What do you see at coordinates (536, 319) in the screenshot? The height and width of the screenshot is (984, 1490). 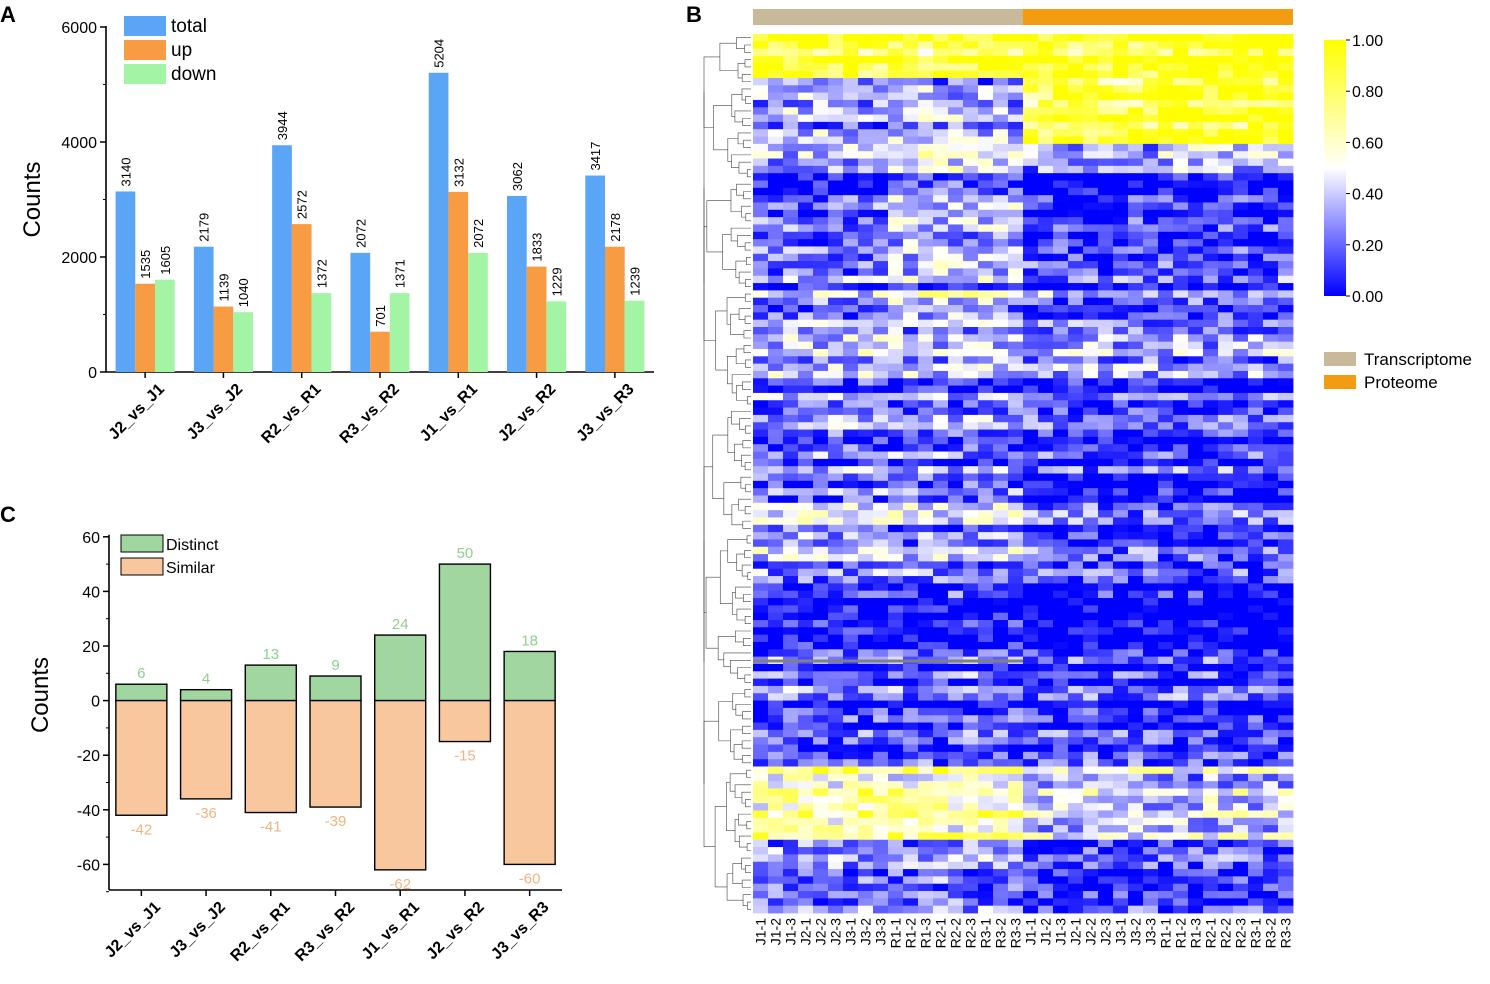 I see `bar-up` at bounding box center [536, 319].